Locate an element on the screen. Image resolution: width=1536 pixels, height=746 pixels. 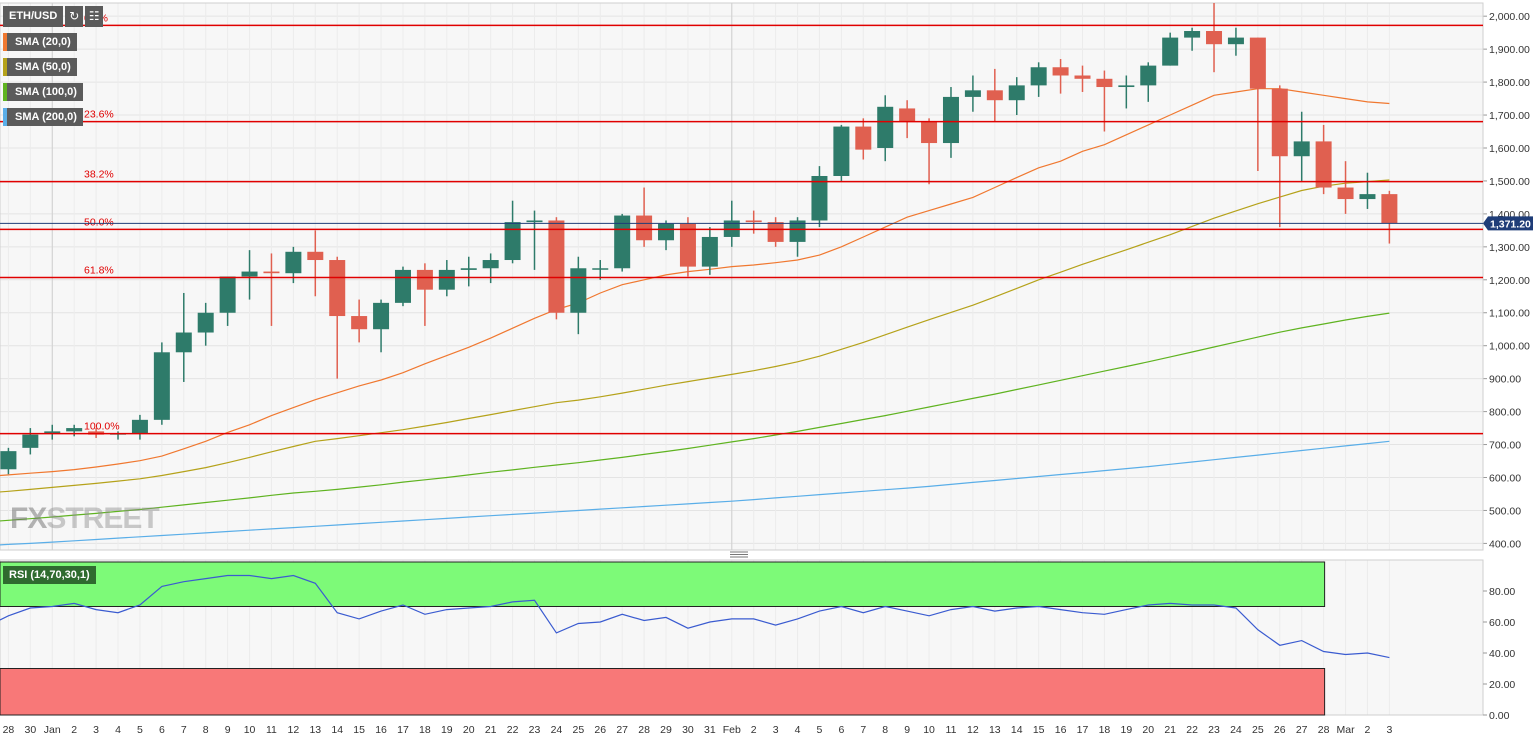
symbol-label: ETH/USD is located at coordinates (33, 16).